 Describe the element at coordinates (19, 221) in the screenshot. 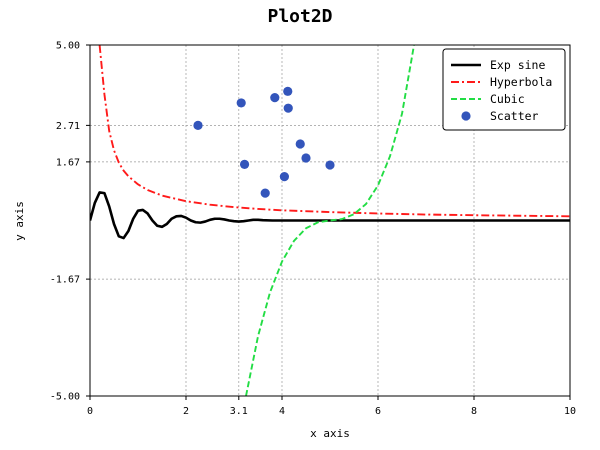

I see `y-axis-label: y axis` at that location.